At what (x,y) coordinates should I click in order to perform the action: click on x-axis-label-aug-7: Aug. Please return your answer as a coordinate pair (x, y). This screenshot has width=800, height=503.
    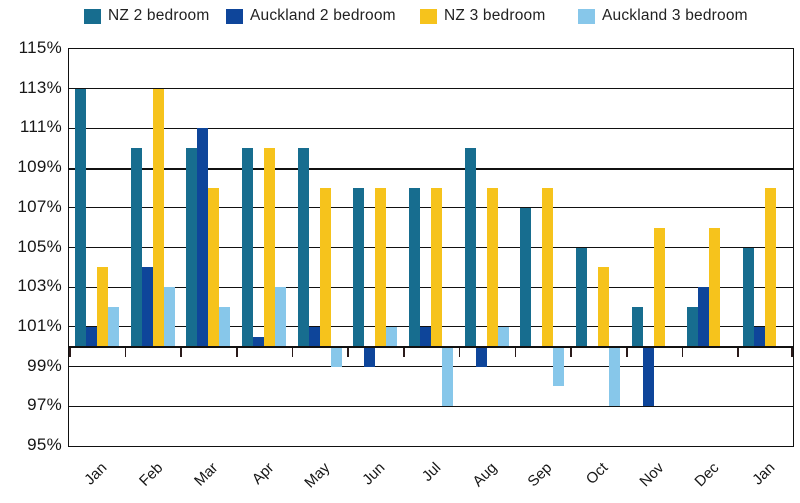
    Looking at the image, I should click on (485, 475).